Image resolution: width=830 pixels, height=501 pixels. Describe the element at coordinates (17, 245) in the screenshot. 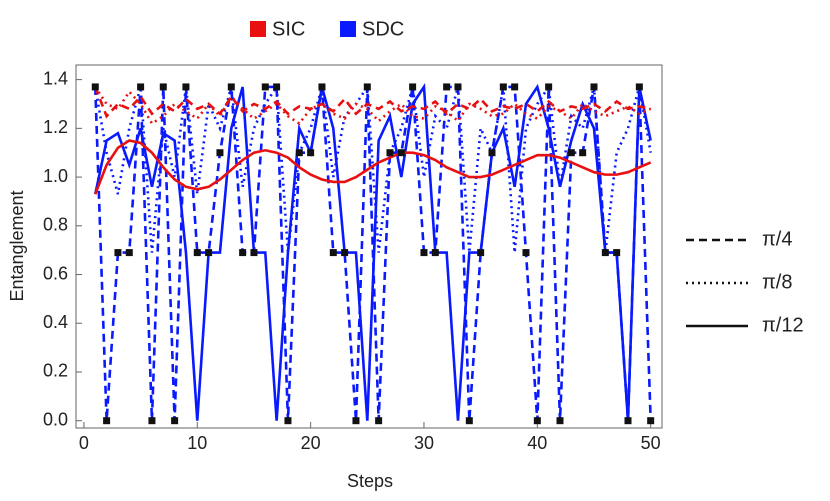

I see `y-axis-label: Entanglement` at that location.